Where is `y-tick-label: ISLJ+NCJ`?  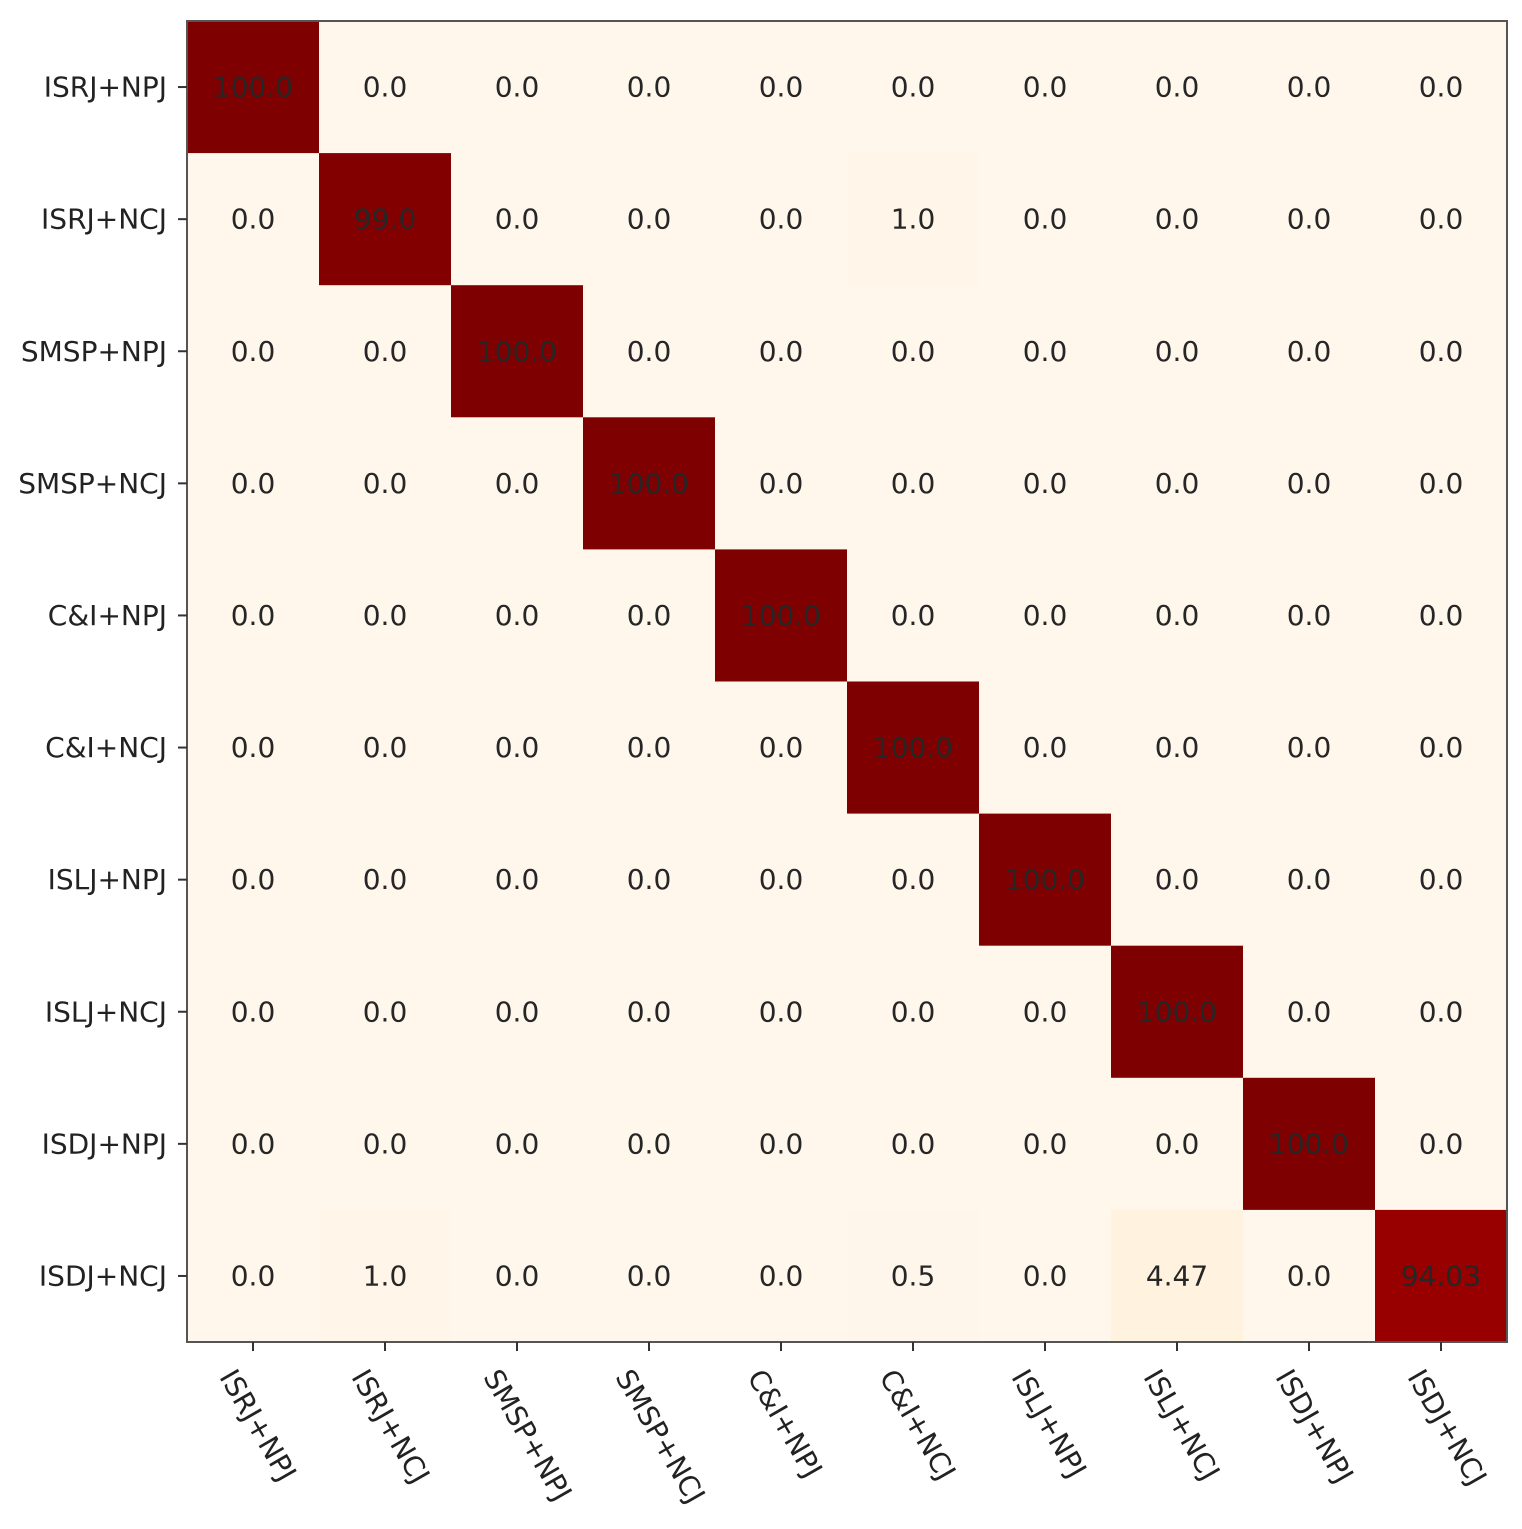
y-tick-label: ISLJ+NCJ is located at coordinates (106, 1011).